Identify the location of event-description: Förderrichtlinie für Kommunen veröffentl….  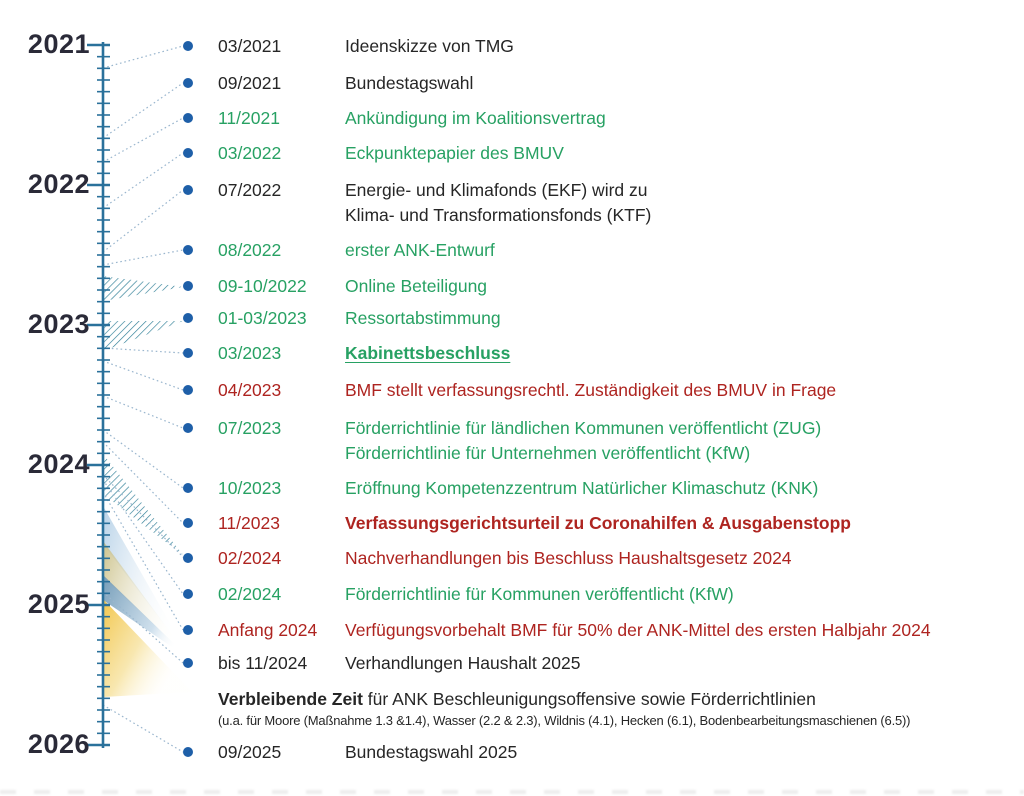
(539, 594).